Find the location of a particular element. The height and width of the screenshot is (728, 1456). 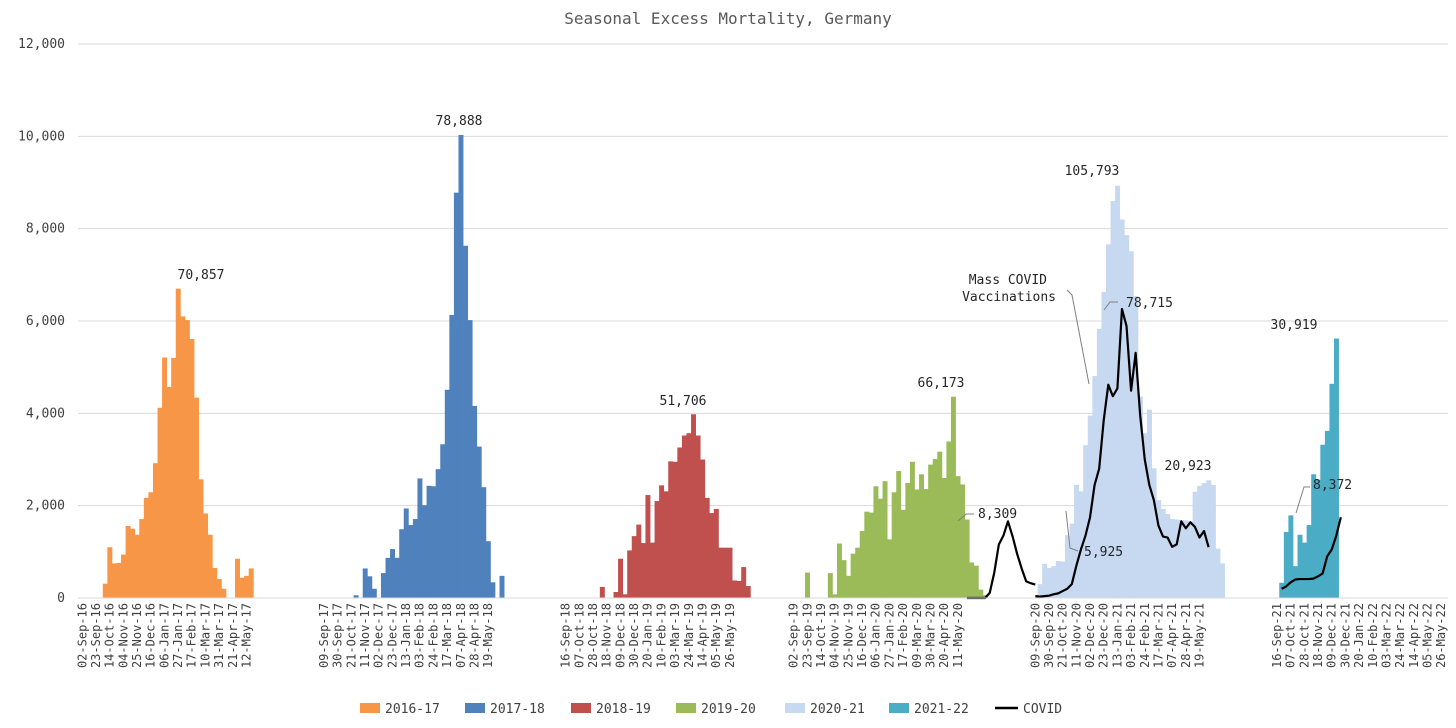

x-tick-label: 04-Nov-16 is located at coordinates (123, 635).